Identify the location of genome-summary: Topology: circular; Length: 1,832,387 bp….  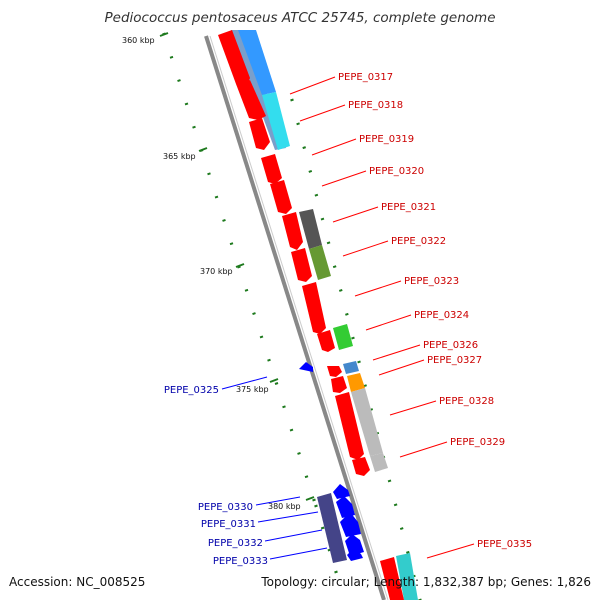
(425, 582).